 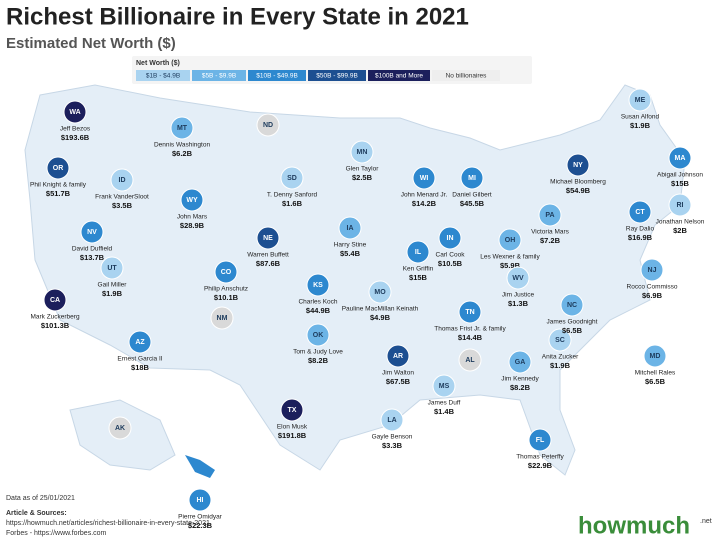 I want to click on state: MD Mitchell Rales$6.5B, so click(x=655, y=365).